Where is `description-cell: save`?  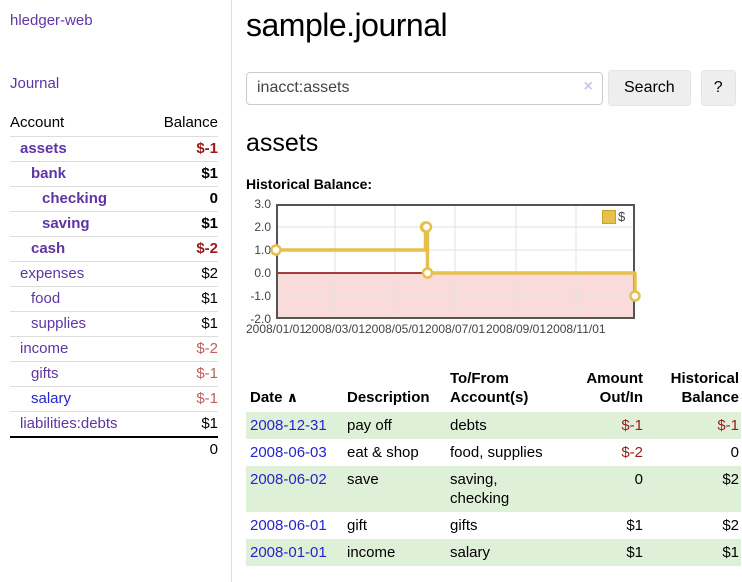 description-cell: save is located at coordinates (363, 479).